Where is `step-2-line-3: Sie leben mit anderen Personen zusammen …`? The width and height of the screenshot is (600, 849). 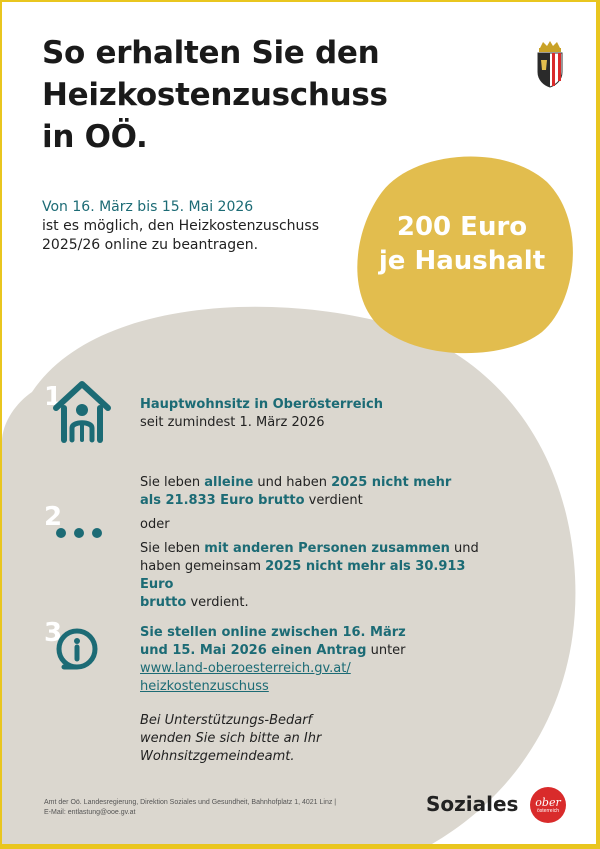
step-2-line-3: Sie leben mit anderen Personen zusammen … is located at coordinates (320, 549).